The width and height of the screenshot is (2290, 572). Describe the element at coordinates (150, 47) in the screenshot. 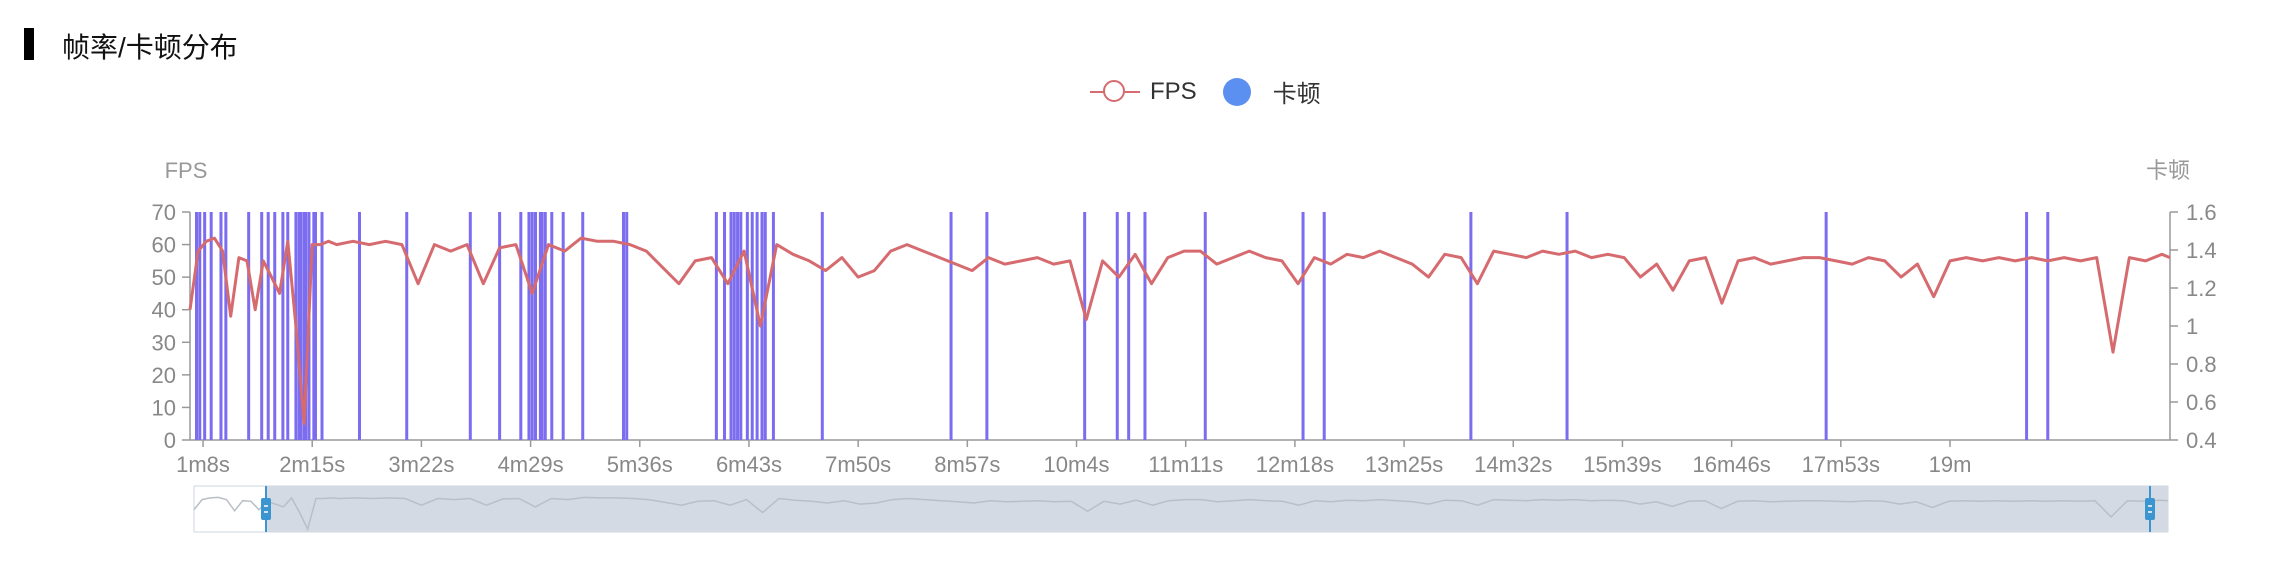

I see `chart-title: 帧率/卡顿分布` at that location.